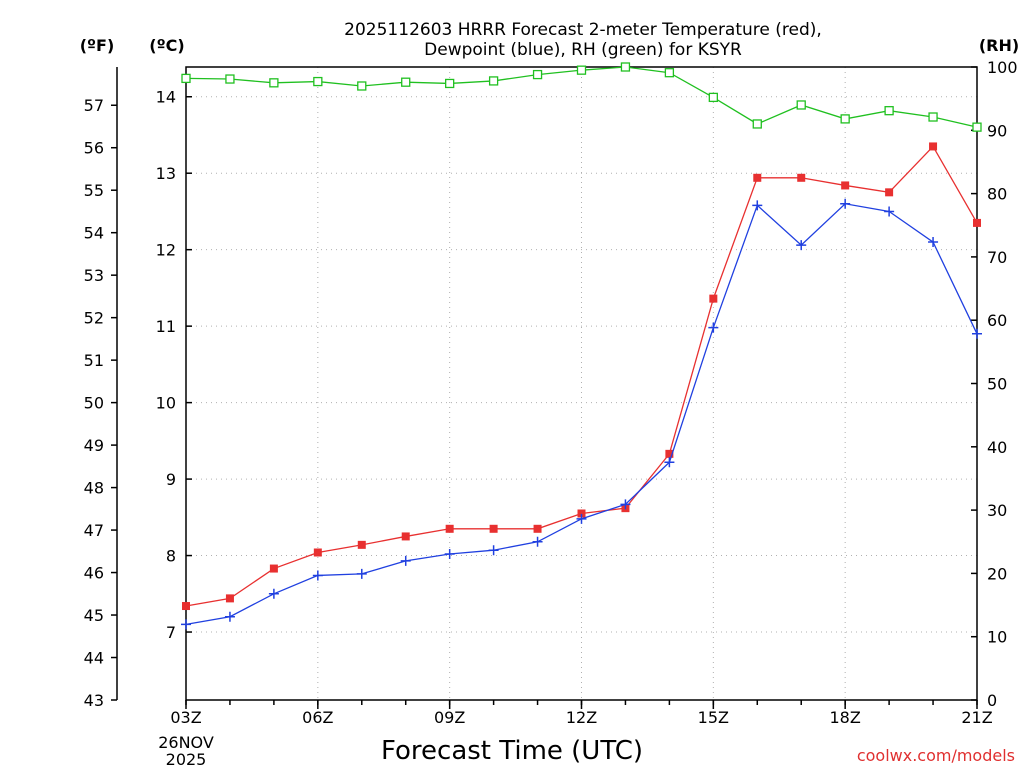 The height and width of the screenshot is (768, 1024). I want to click on rh-axis-label: (RH), so click(999, 45).